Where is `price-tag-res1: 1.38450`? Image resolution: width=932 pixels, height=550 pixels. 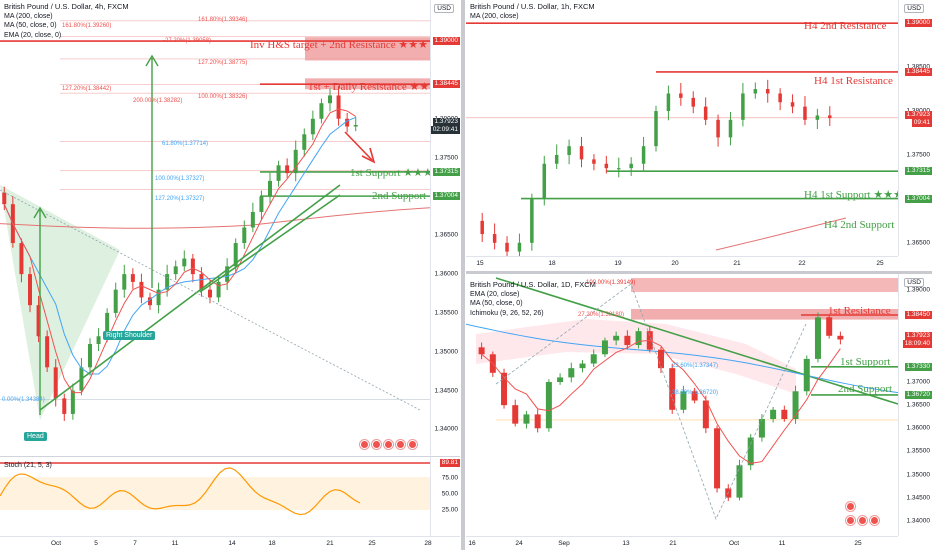 price-tag-res1: 1.38450 is located at coordinates (918, 314).